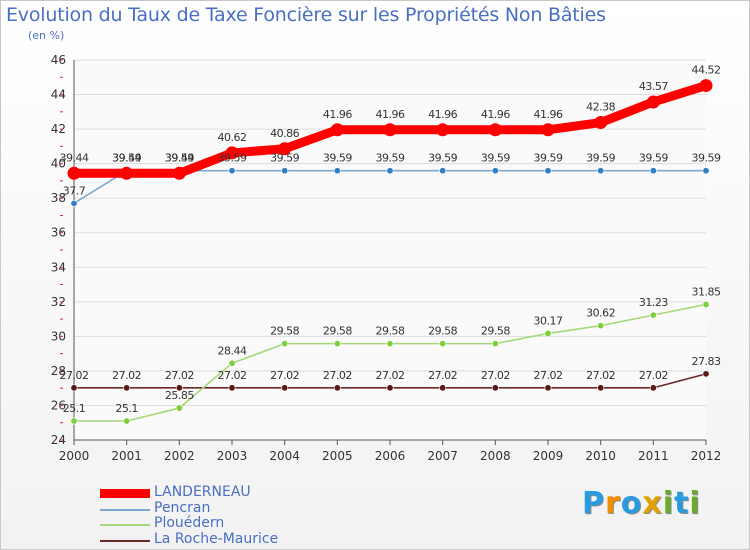  I want to click on data-label: 42.38, so click(600, 107).